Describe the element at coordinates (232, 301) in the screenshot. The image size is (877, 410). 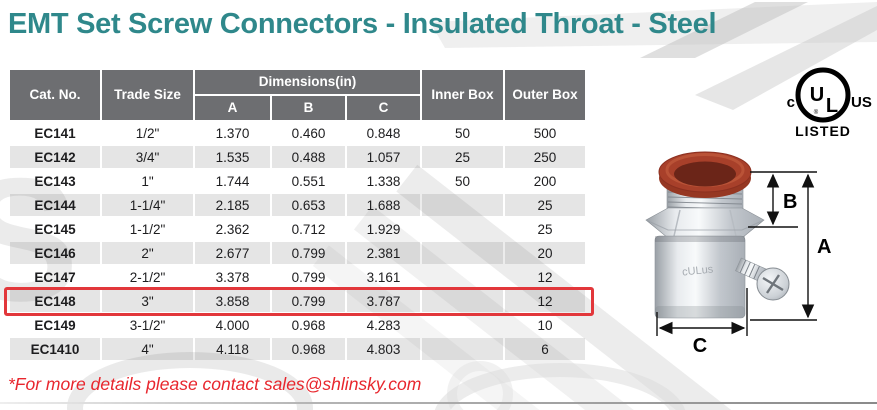
I see `table-cell: 3.858` at that location.